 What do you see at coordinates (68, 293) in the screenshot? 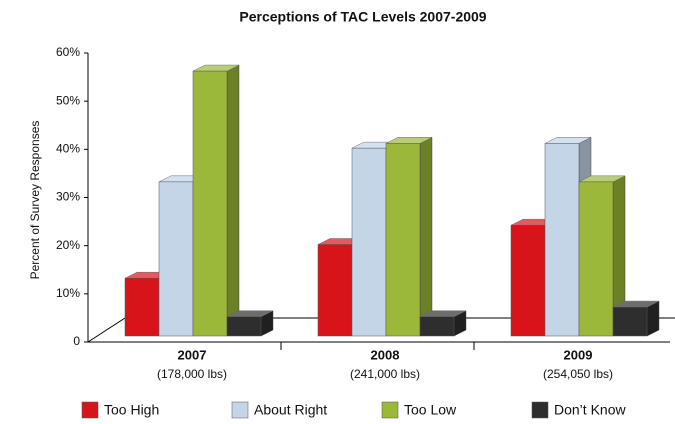
I see `y-tick-label: 10%` at bounding box center [68, 293].